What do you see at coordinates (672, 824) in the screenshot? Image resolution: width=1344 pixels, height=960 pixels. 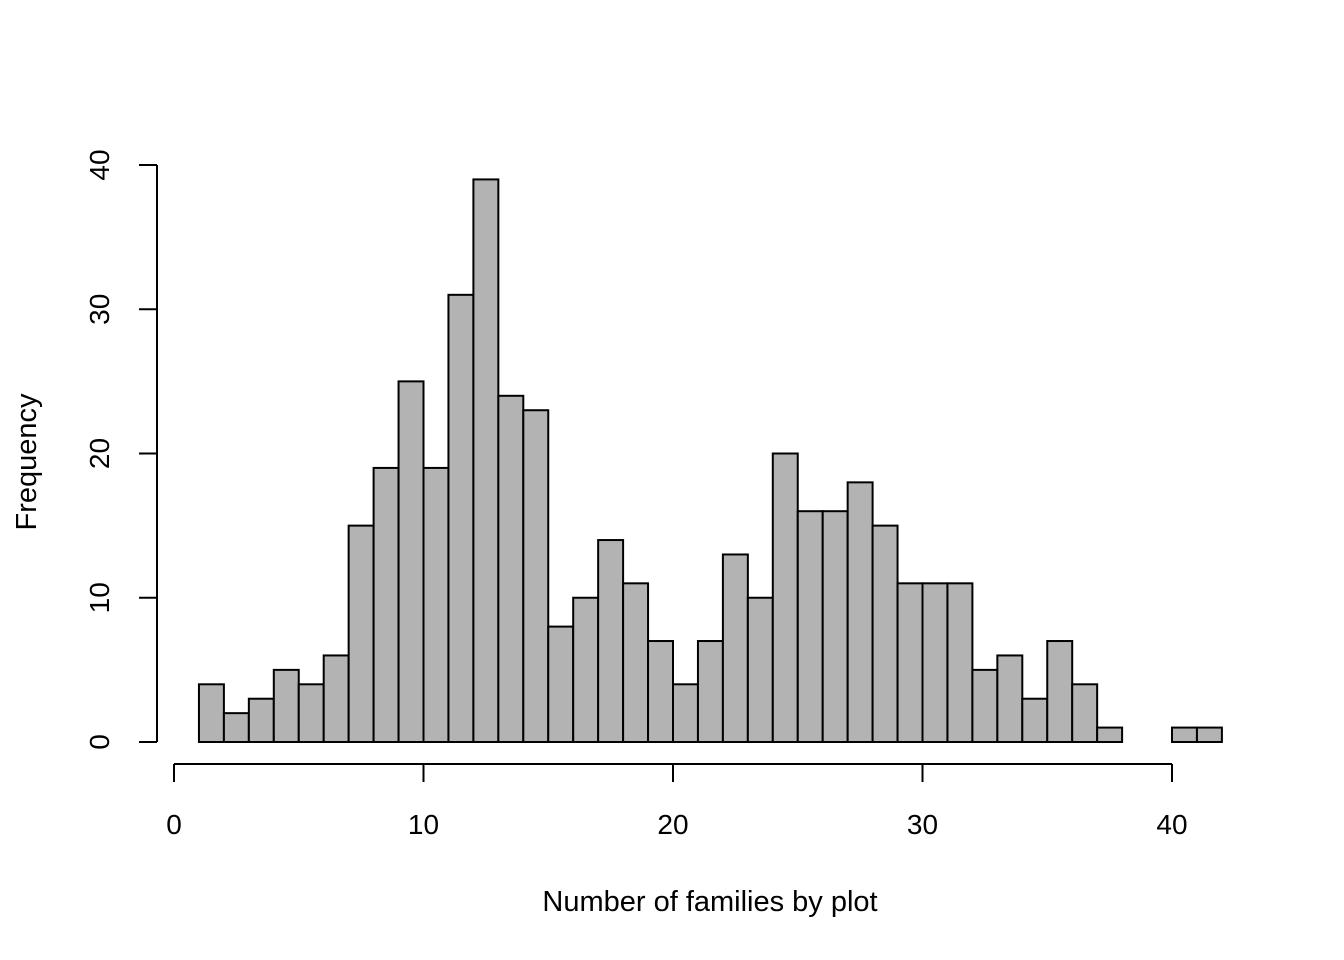 I see `x-tick-label: 20` at bounding box center [672, 824].